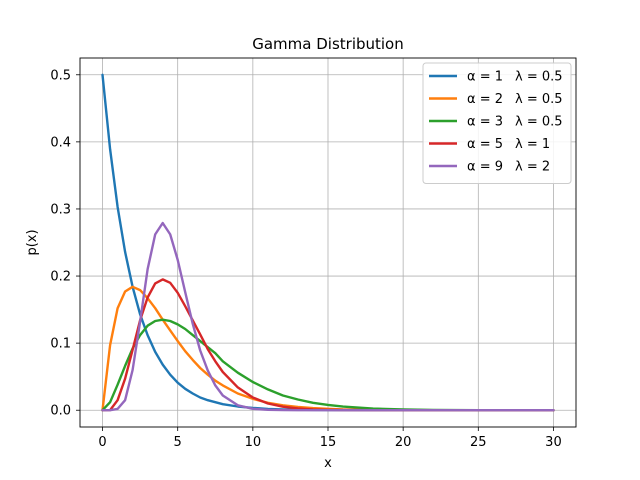 The image size is (640, 480). Describe the element at coordinates (485, 77) in the screenshot. I see `legend-alpha-label-1: α = 1` at that location.